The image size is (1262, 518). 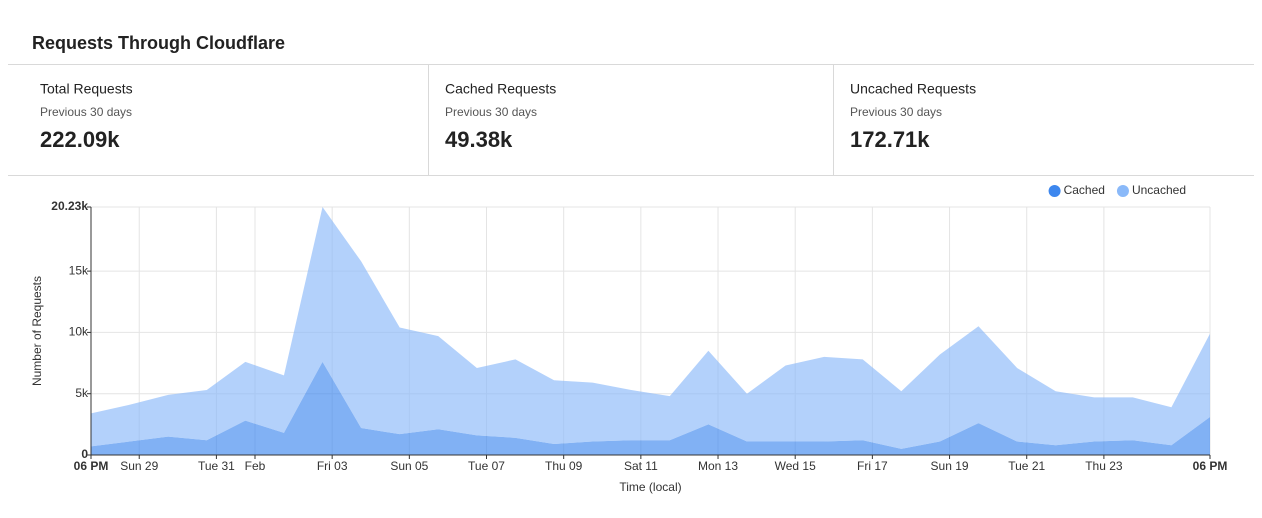 I want to click on x-tick-label: Tue 21, so click(x=1026, y=466).